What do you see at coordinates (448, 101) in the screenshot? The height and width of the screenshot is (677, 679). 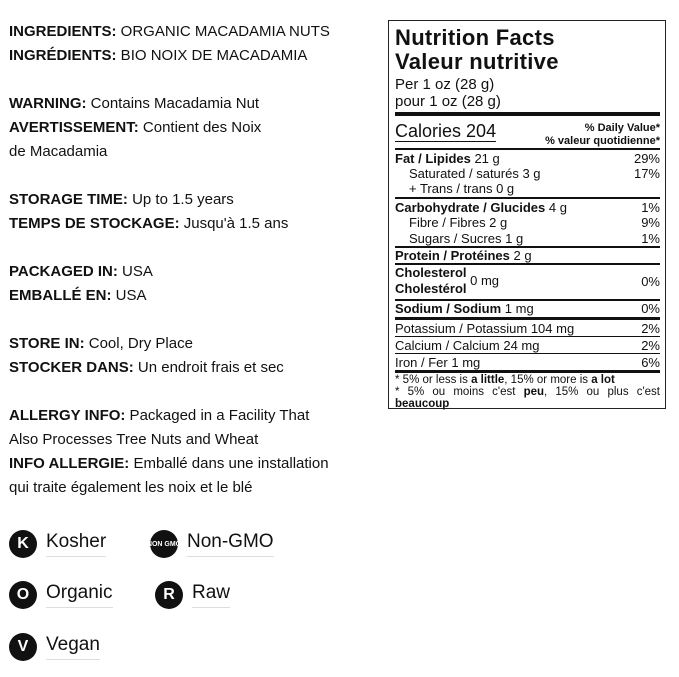 I see `serving-fr: pour 1 oz (28 g)` at bounding box center [448, 101].